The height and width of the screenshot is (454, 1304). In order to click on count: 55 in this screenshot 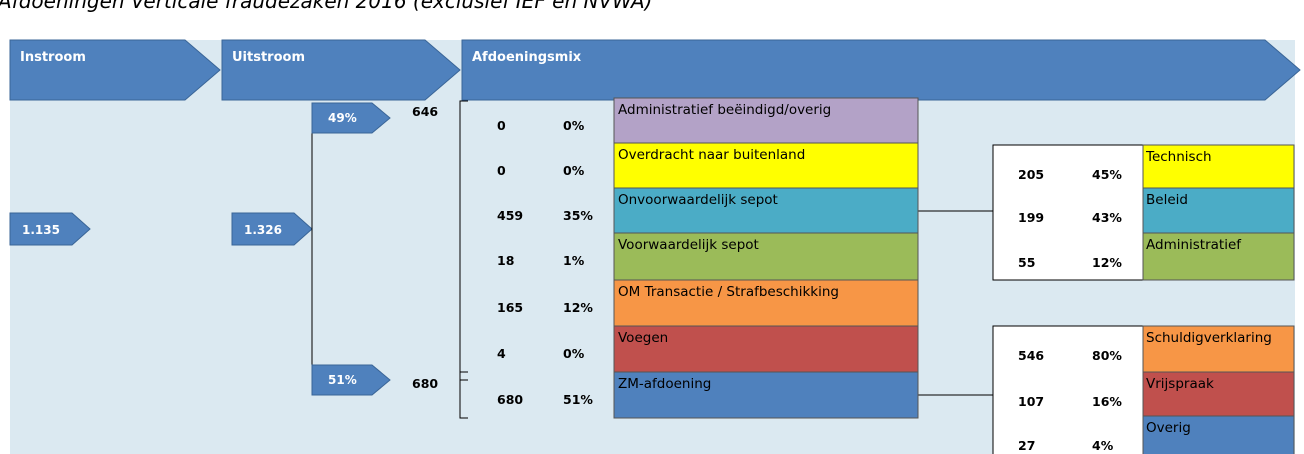, I will do `click(1026, 262)`.